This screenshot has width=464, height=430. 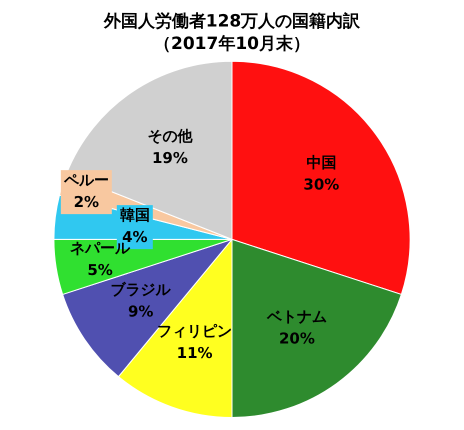 What do you see at coordinates (170, 135) in the screenshot?
I see `slice-label: その他` at bounding box center [170, 135].